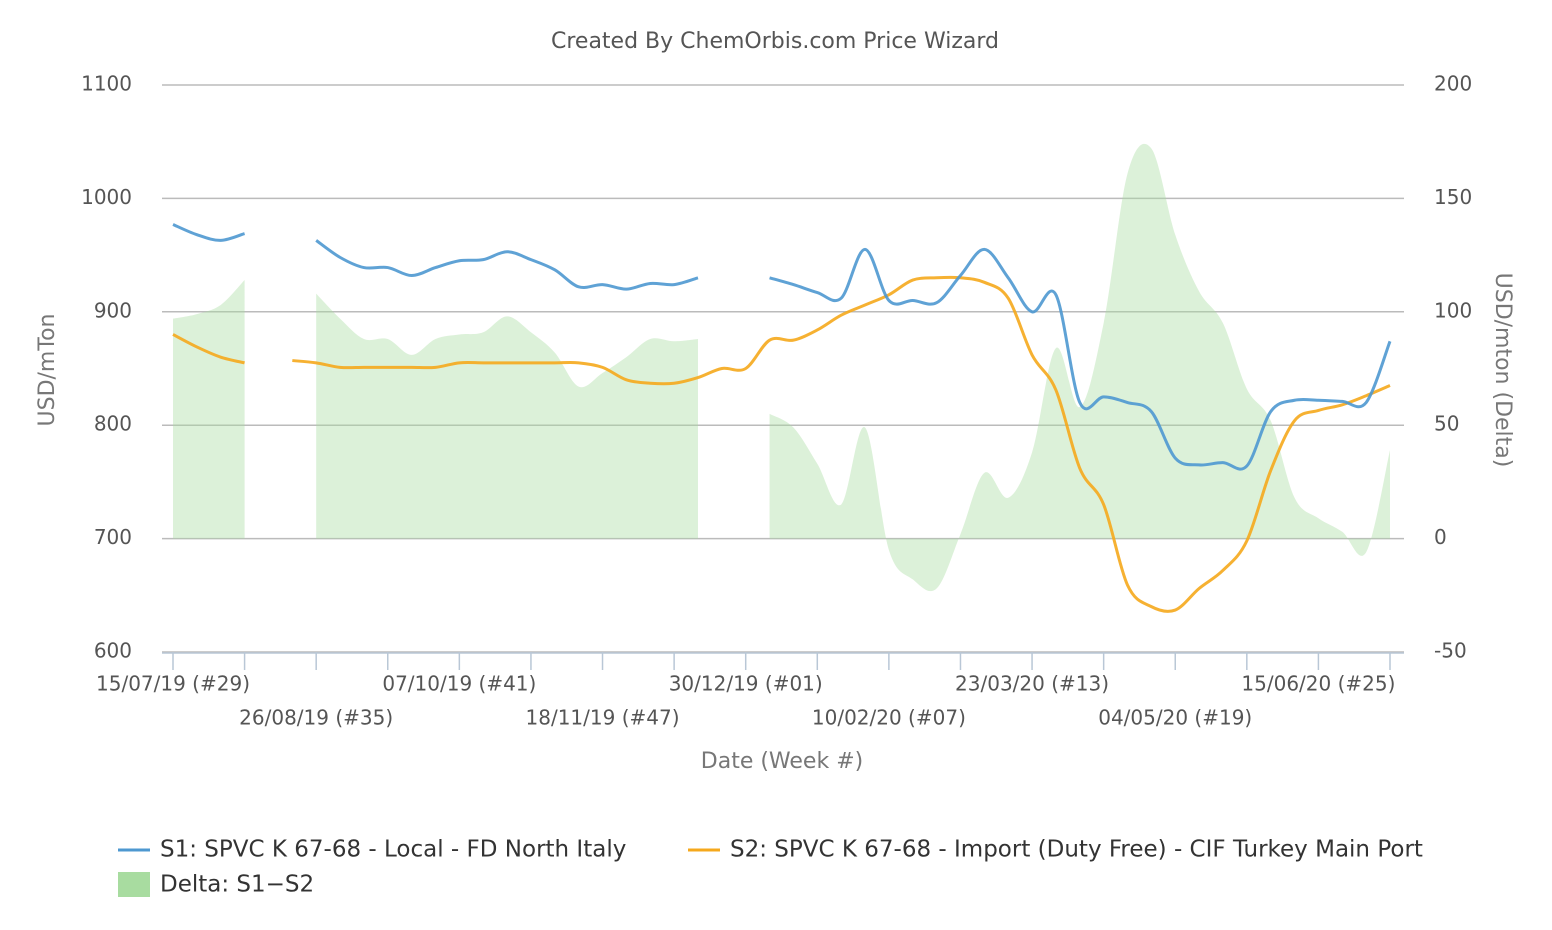 Image resolution: width=1552 pixels, height=930 pixels. What do you see at coordinates (1453, 84) in the screenshot?
I see `y2-tick-label: 200` at bounding box center [1453, 84].